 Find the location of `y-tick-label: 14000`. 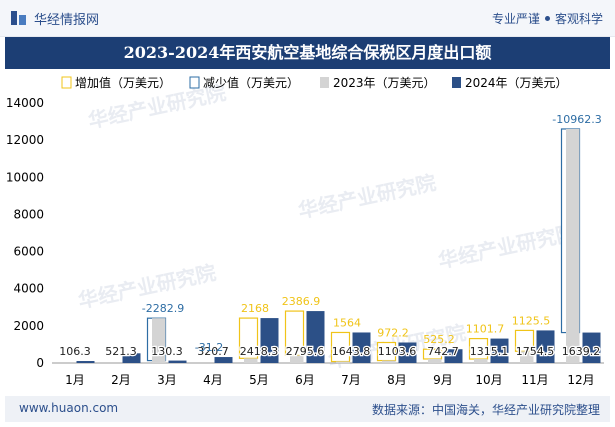

y-tick-label: 14000 is located at coordinates (25, 103).